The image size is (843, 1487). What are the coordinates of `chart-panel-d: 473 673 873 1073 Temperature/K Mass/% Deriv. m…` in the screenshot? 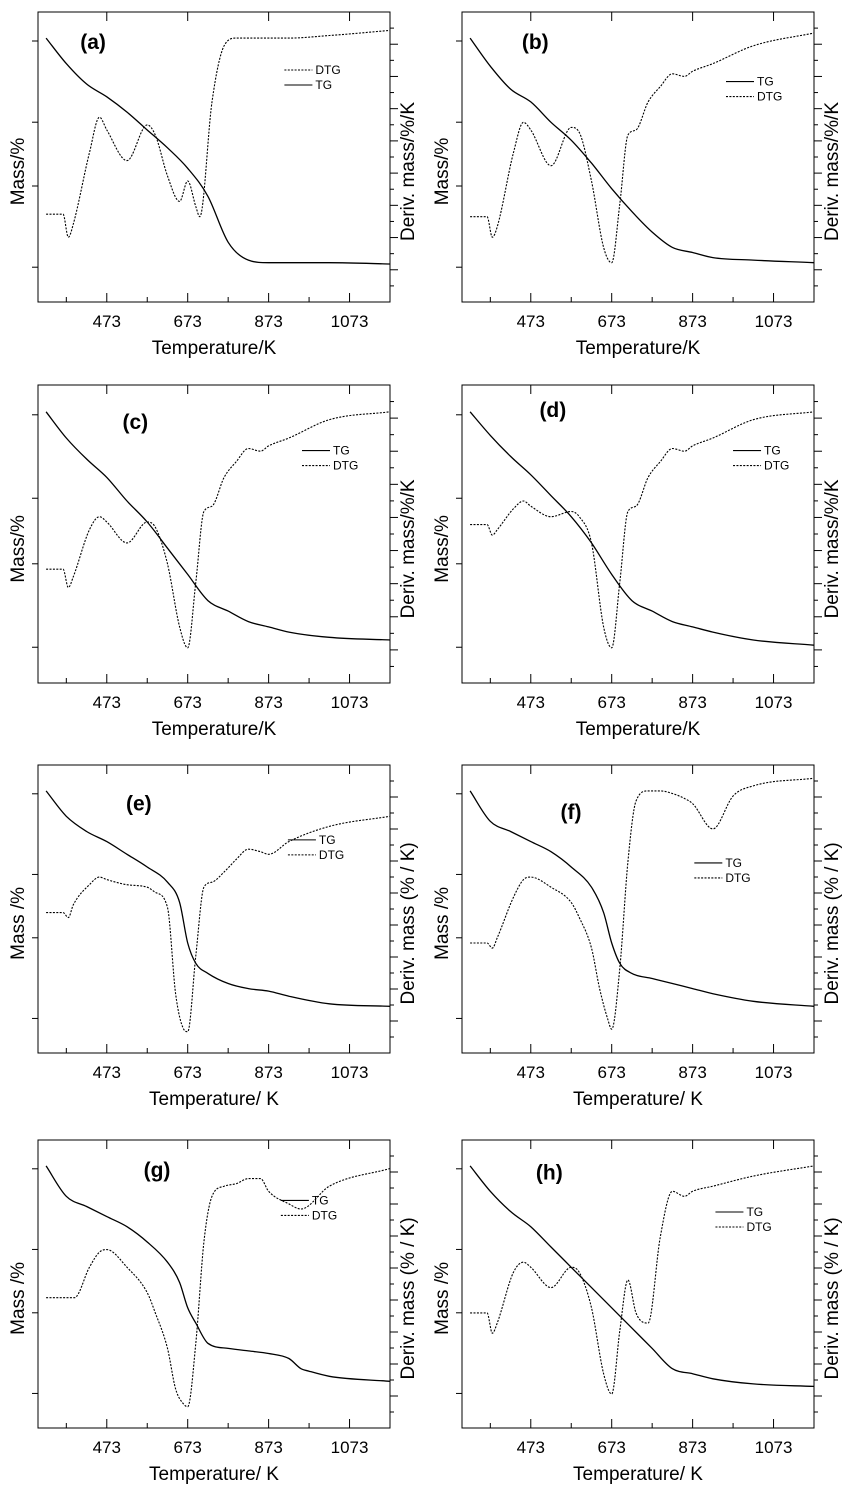 It's located at (637, 562).